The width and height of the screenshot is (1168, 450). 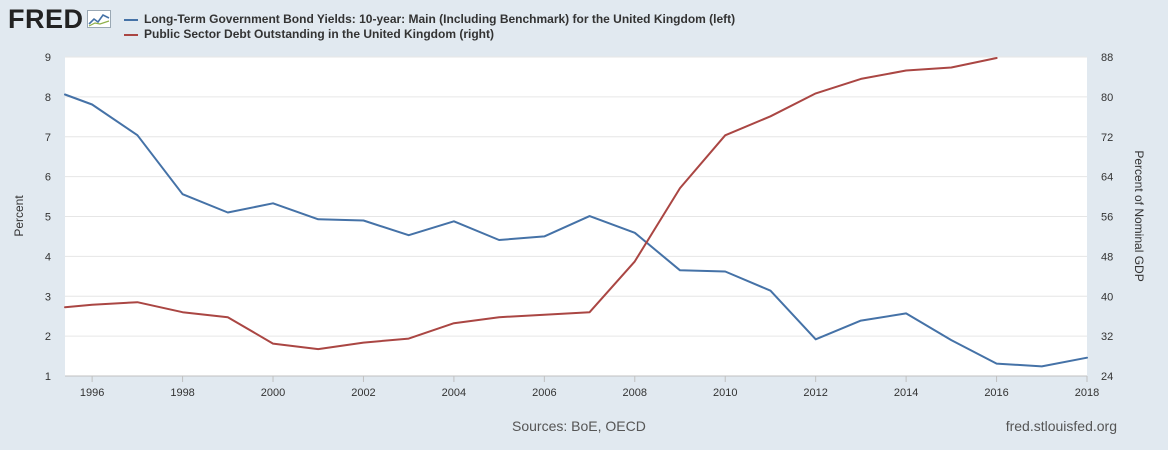 I want to click on legend-swatch-bond-yields, so click(x=131, y=19).